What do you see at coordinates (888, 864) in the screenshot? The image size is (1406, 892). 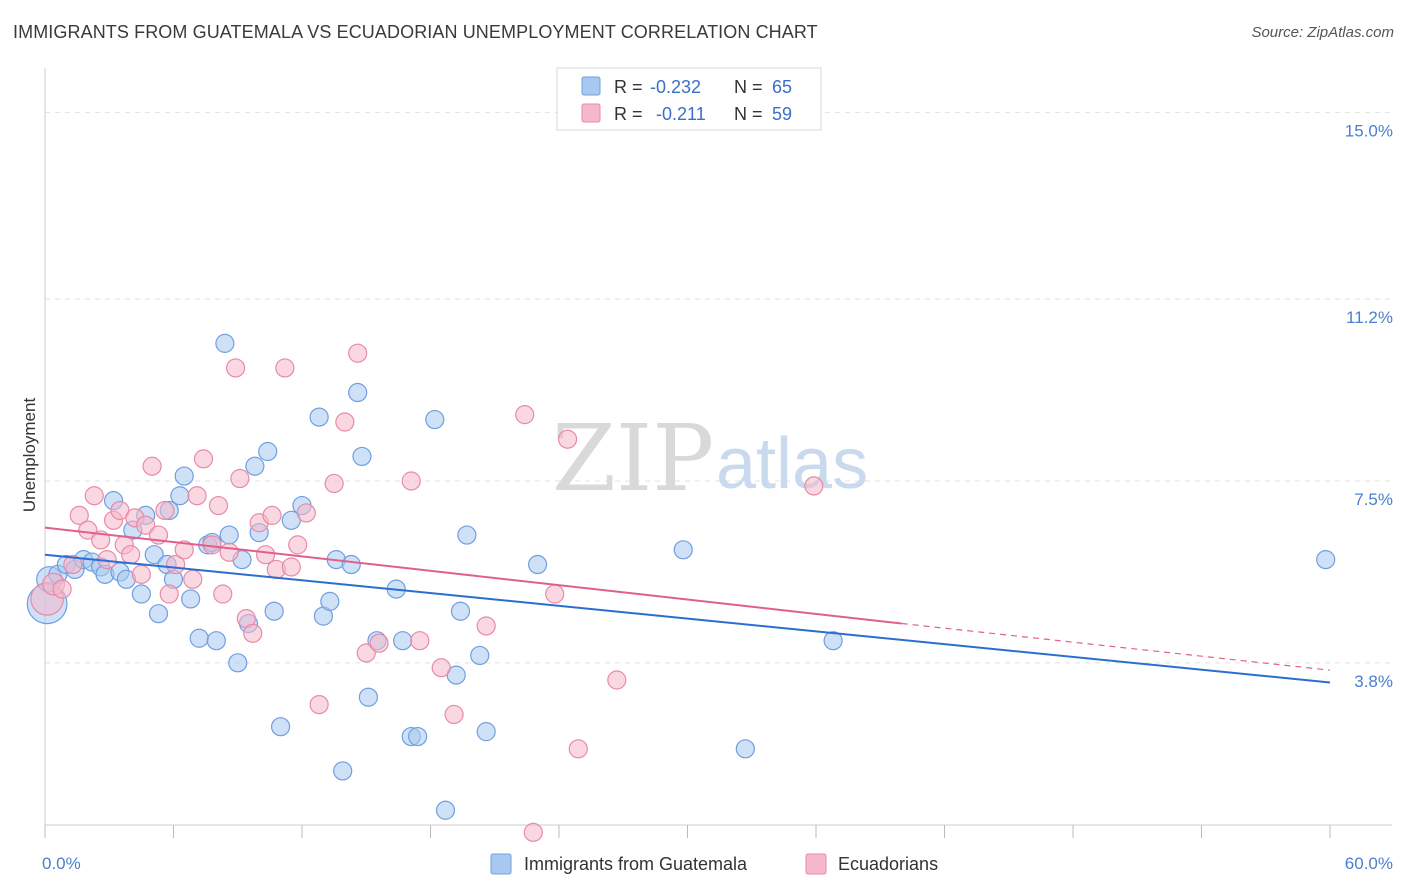 I see `bottom-legend-label-ecuadorians: Ecuadorians` at bounding box center [888, 864].